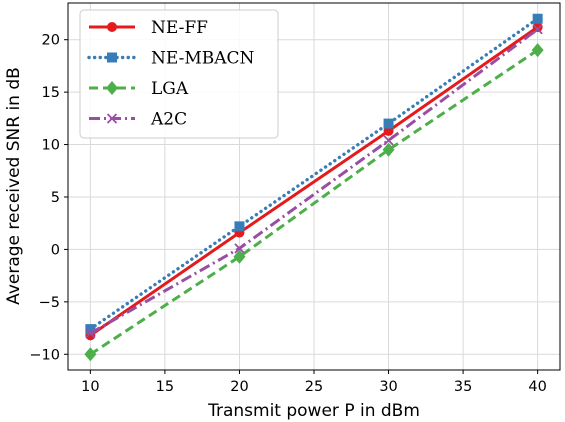 This screenshot has width=565, height=422. I want to click on legend-entry: LGA, so click(139, 89).